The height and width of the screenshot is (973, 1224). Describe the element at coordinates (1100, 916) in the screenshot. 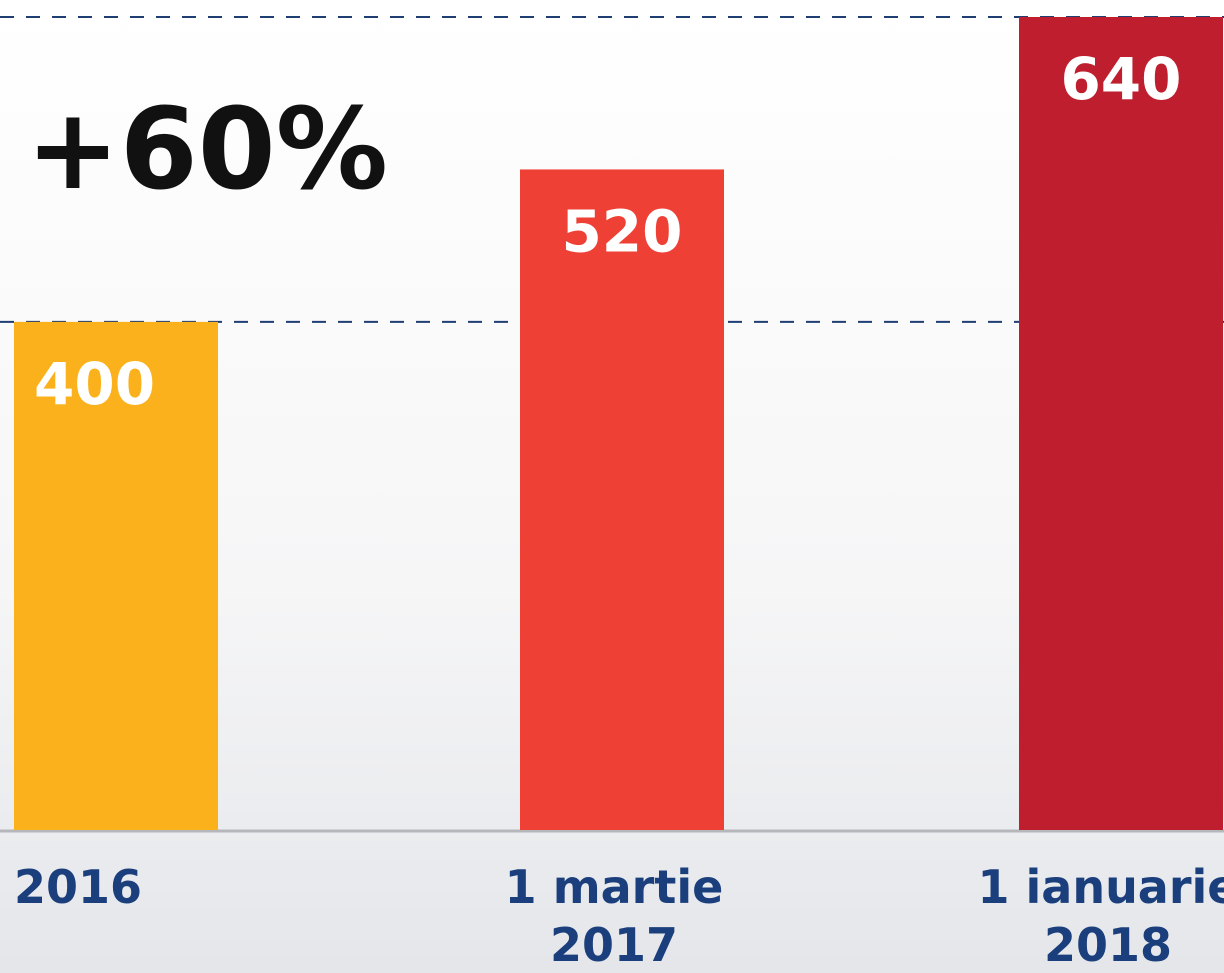

I see `x-tick-label: 1 ianuarie 2018` at that location.